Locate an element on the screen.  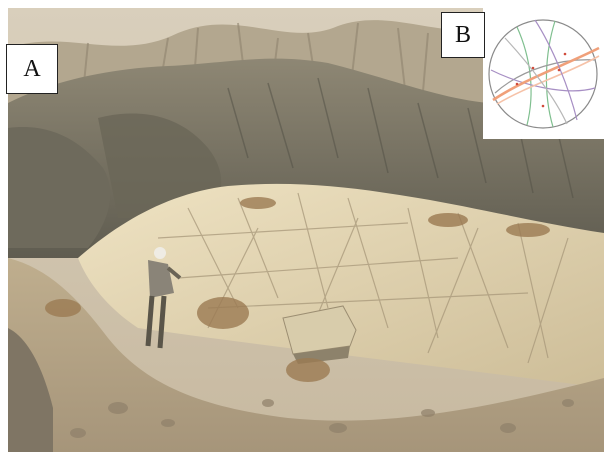
stereonet-plot is located at coordinates (543, 73).